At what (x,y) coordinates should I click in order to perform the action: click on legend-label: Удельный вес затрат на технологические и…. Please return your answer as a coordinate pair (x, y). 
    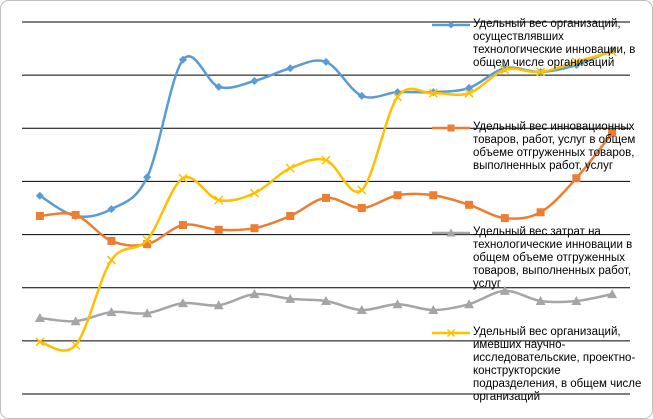
    Looking at the image, I should click on (553, 258).